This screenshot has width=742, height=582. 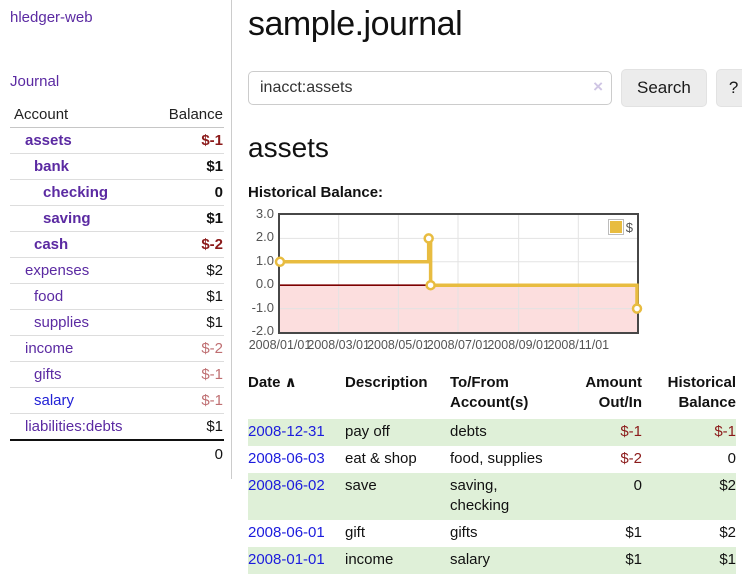 I want to click on y-axis-tick-label: 3.0, so click(x=264, y=213).